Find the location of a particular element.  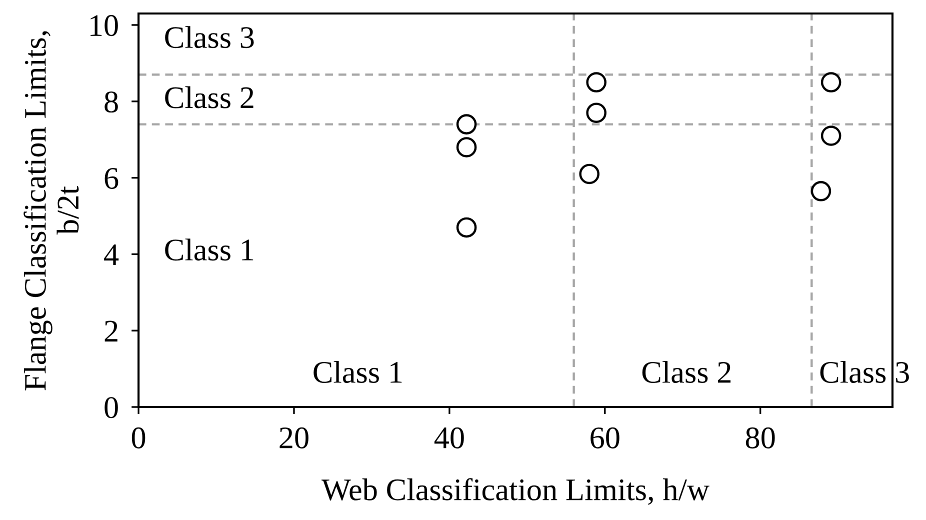

y-tick-label: 0 is located at coordinates (111, 407).